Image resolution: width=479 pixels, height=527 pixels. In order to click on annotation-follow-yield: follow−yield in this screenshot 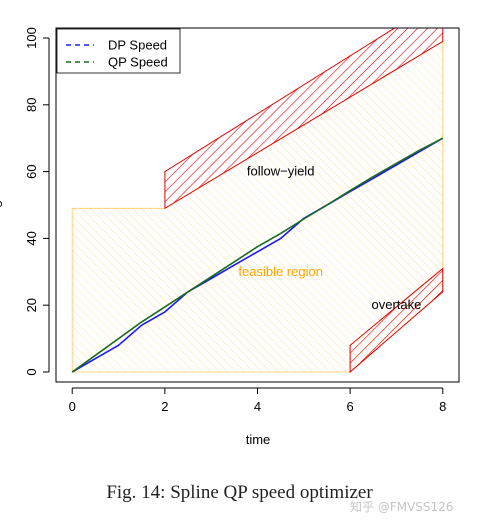, I will do `click(281, 171)`.